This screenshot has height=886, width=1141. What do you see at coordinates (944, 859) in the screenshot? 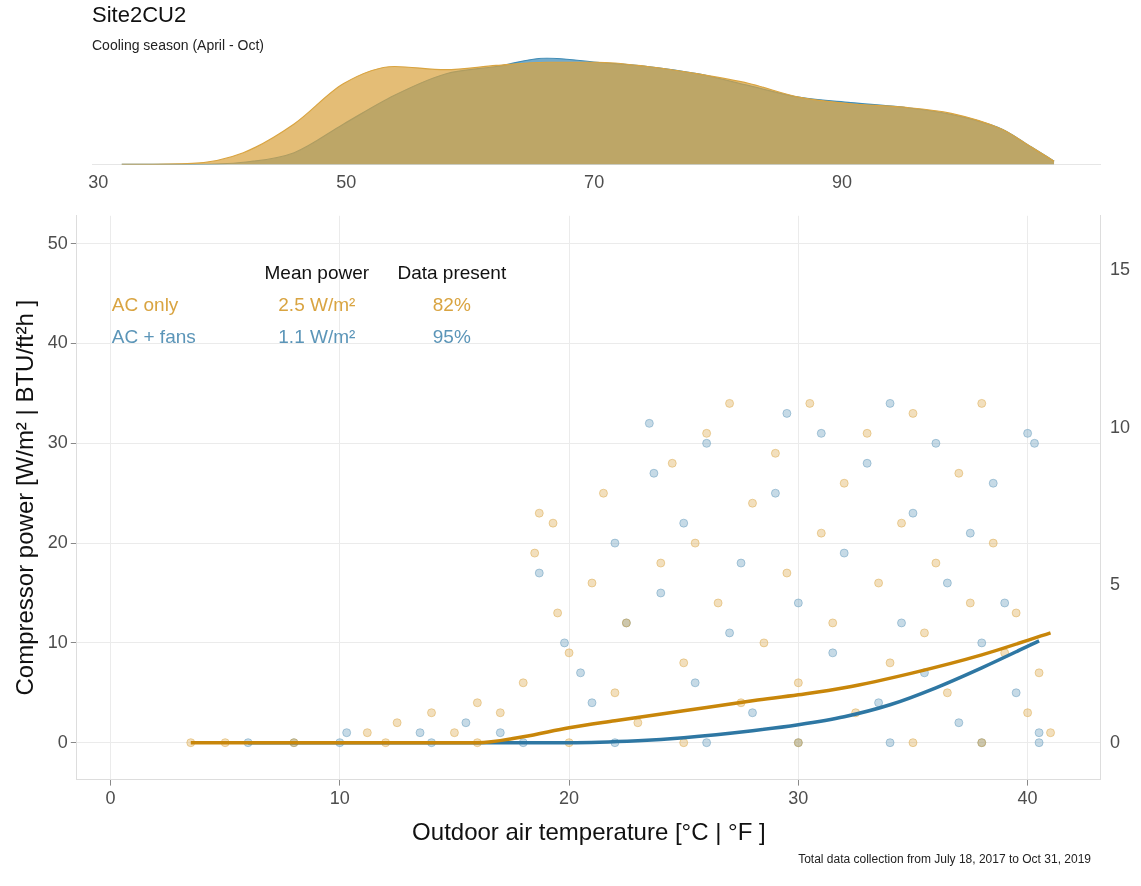
I see `text: Total data collection from July 18, 2017 to Oct 31, 2019` at bounding box center [944, 859].